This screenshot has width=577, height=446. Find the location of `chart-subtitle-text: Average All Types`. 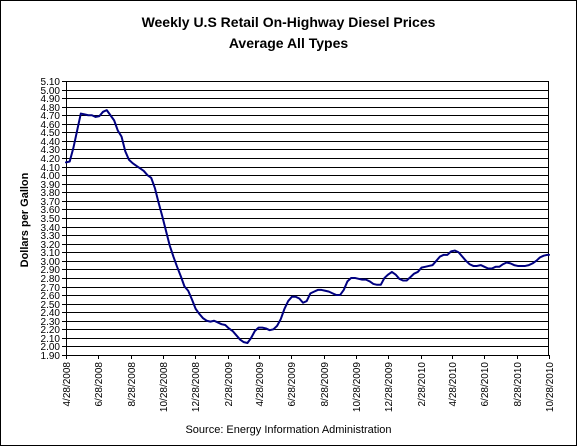

chart-subtitle-text: Average All Types is located at coordinates (288, 43).